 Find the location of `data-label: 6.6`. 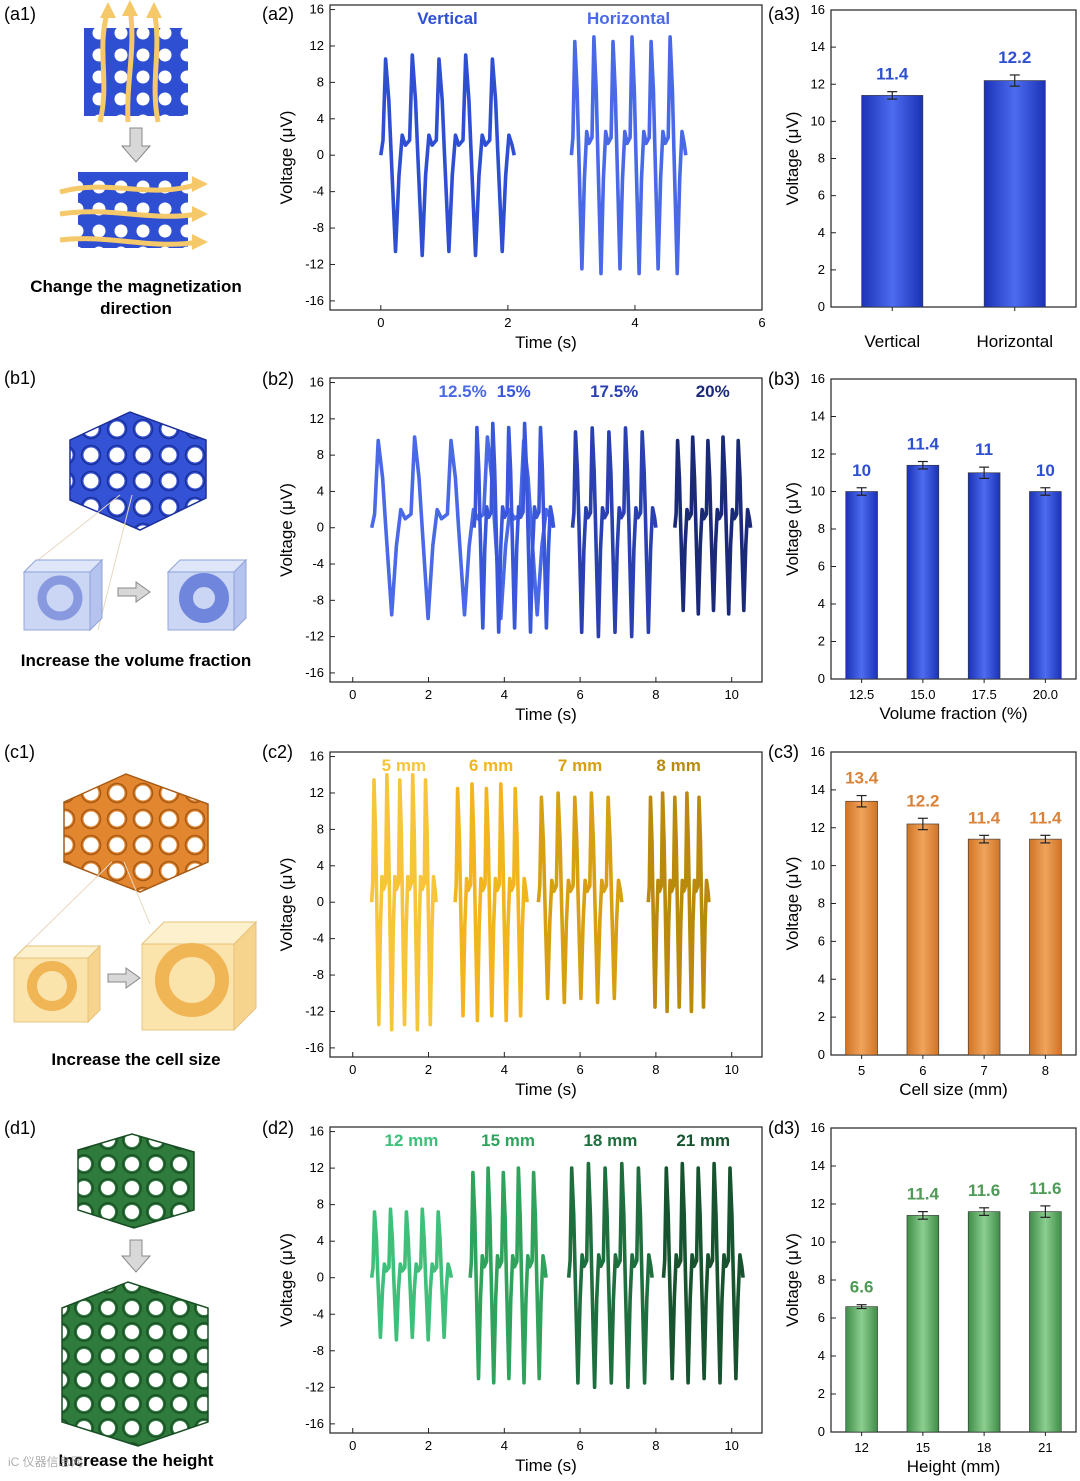

data-label: 6.6 is located at coordinates (862, 1287).